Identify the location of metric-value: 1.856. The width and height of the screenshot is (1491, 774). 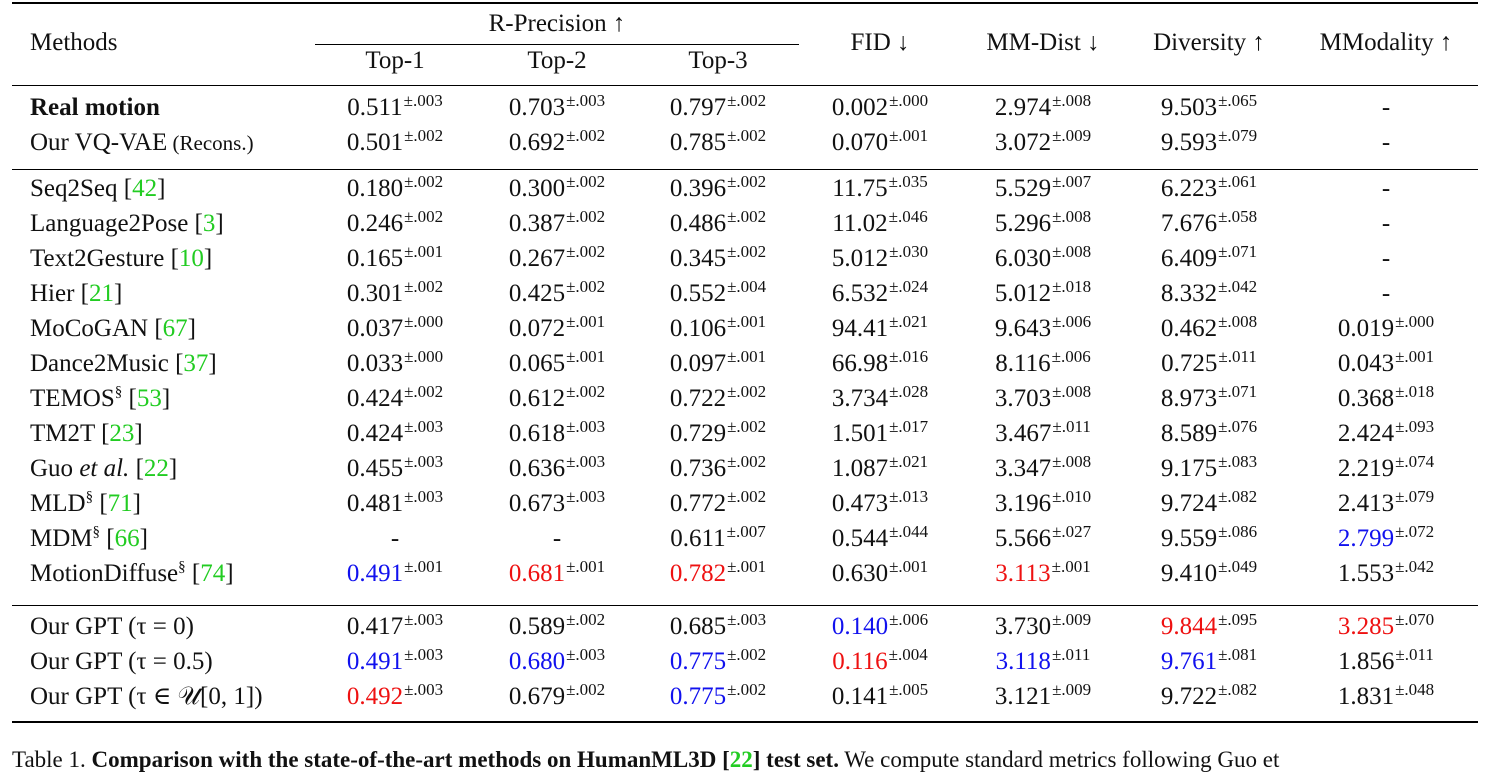
(1366, 661).